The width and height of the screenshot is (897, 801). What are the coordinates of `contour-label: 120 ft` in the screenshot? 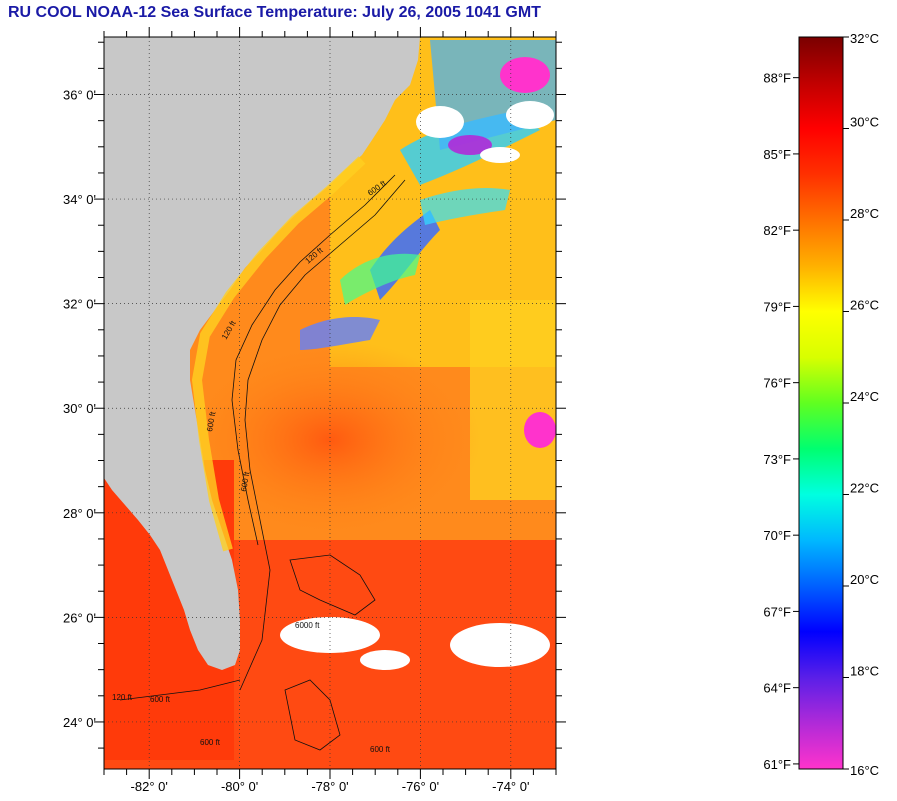 It's located at (122, 697).